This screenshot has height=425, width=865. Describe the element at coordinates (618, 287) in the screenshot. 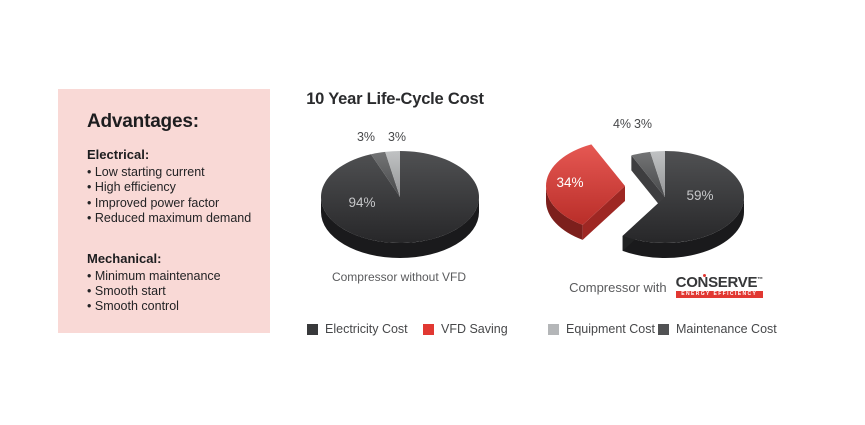

I see `caption-with-prefix: Compressor with` at that location.